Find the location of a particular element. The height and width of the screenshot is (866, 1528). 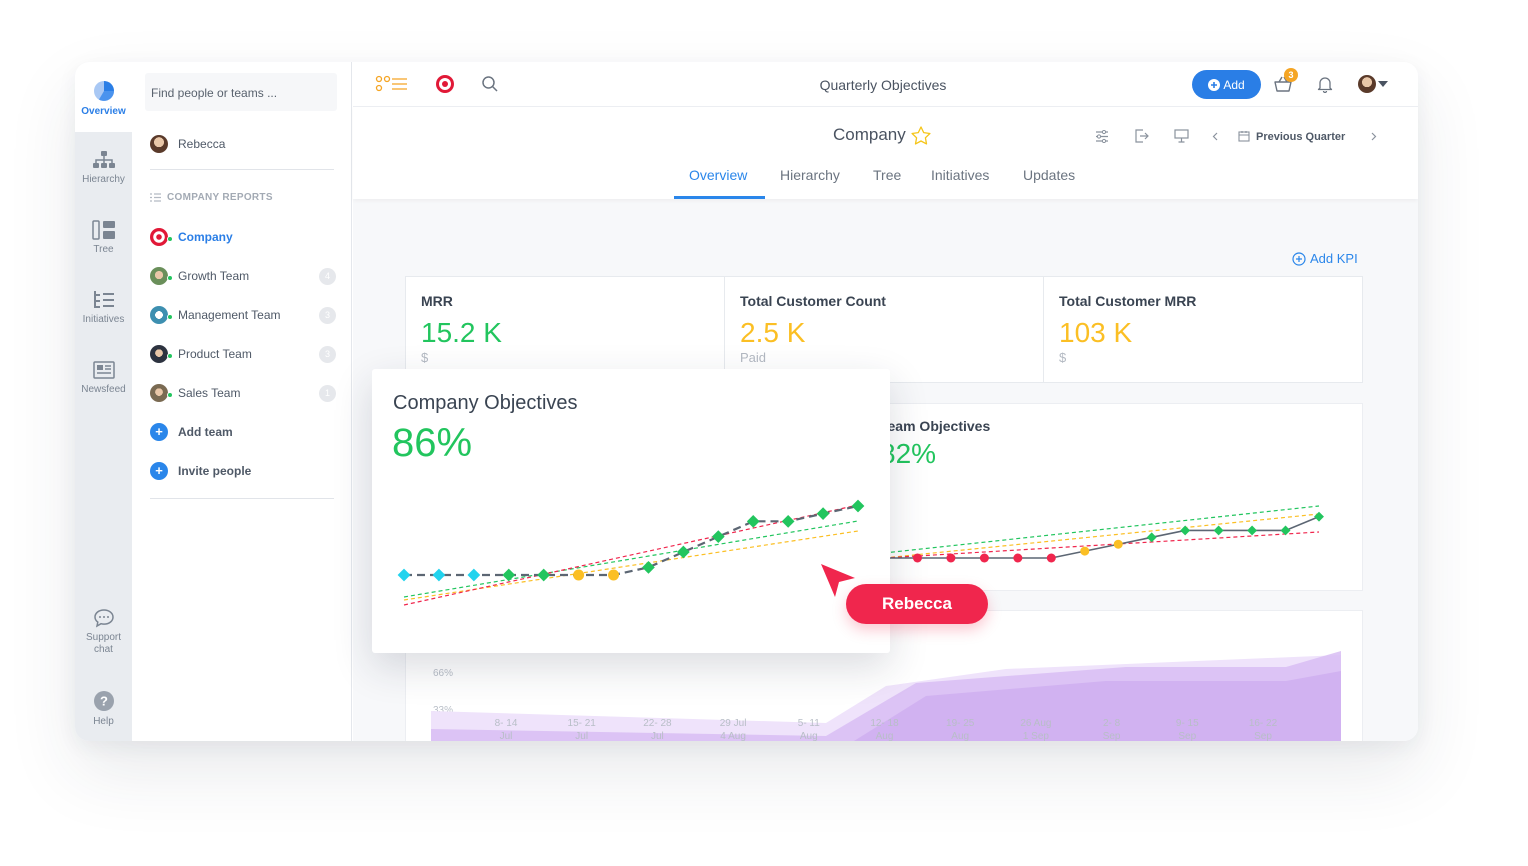

area-series-dark is located at coordinates (1097, 706).